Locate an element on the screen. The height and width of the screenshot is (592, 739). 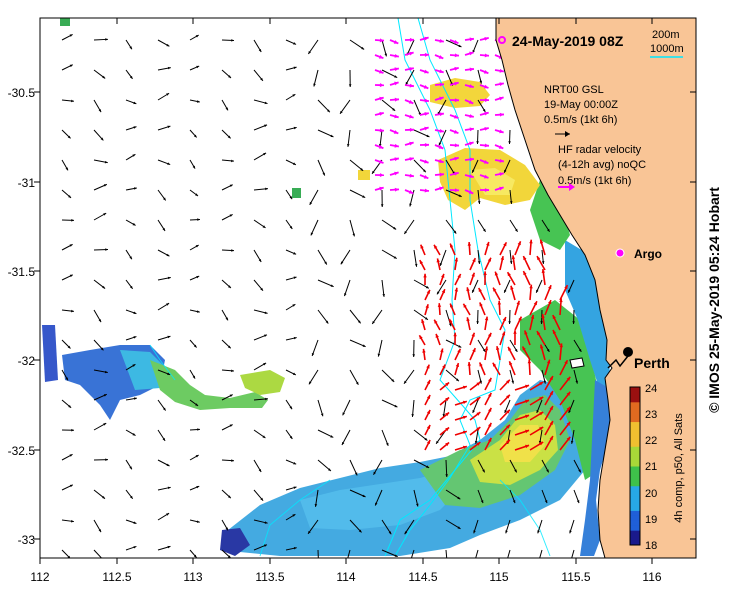
lon-label: 116 is located at coordinates (651, 577).